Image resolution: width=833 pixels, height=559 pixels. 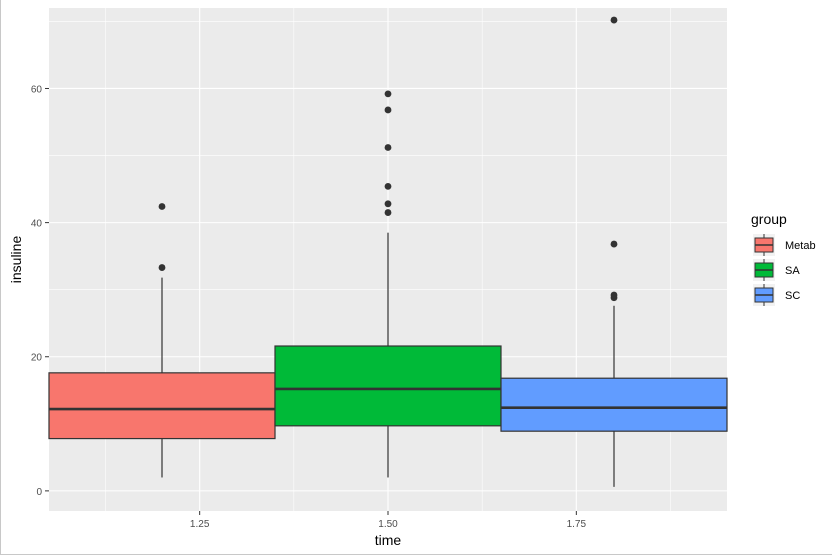 I want to click on y-tick-label: 20, so click(x=37, y=358).